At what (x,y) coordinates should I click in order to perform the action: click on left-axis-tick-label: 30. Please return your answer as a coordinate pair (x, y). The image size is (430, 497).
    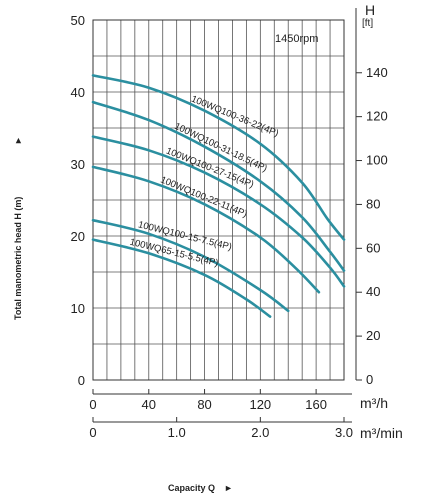
    Looking at the image, I should click on (78, 164).